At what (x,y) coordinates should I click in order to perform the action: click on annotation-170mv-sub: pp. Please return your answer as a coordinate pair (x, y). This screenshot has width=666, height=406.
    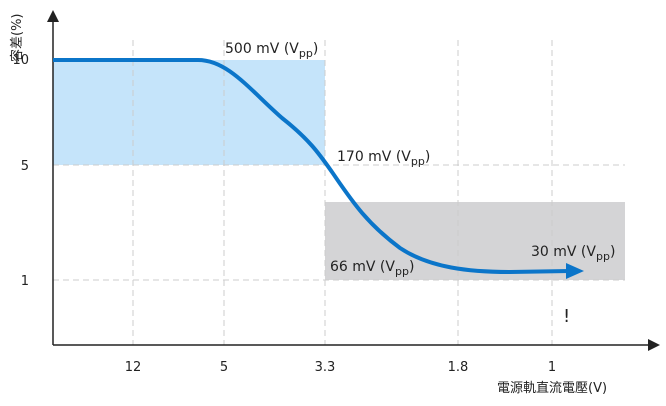
    Looking at the image, I should click on (418, 161).